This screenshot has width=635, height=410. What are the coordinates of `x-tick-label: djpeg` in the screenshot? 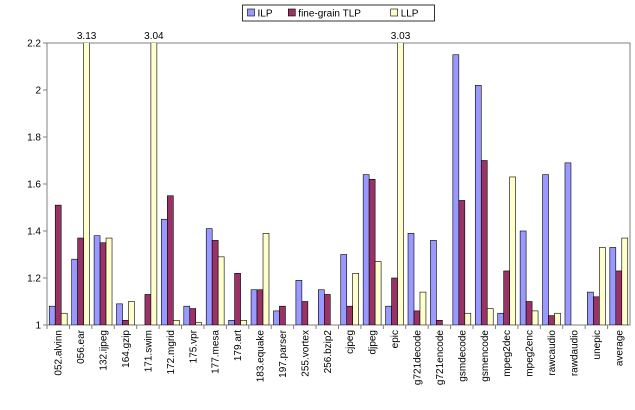 It's located at (373, 342).